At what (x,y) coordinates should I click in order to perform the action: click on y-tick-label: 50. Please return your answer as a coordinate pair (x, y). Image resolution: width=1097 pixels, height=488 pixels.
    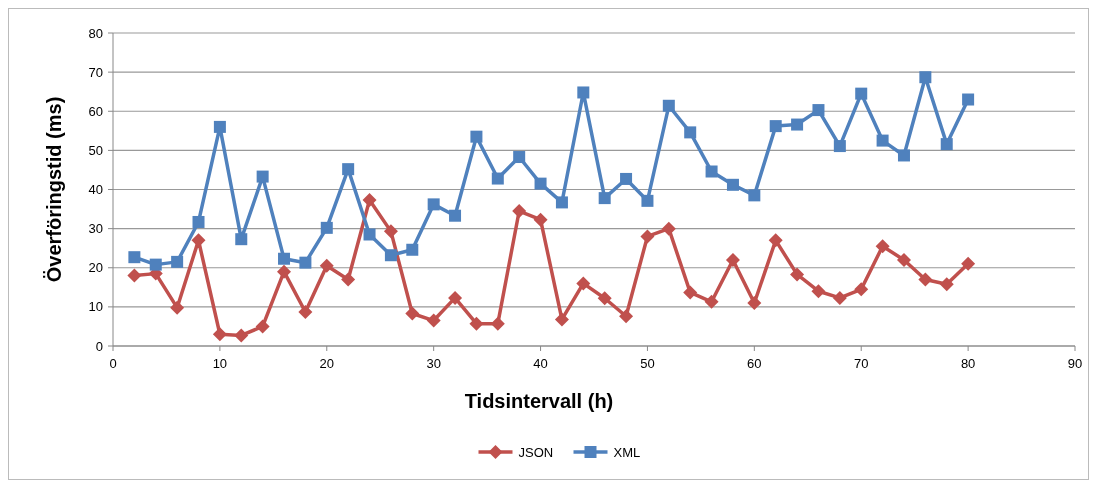
    Looking at the image, I should click on (95, 150).